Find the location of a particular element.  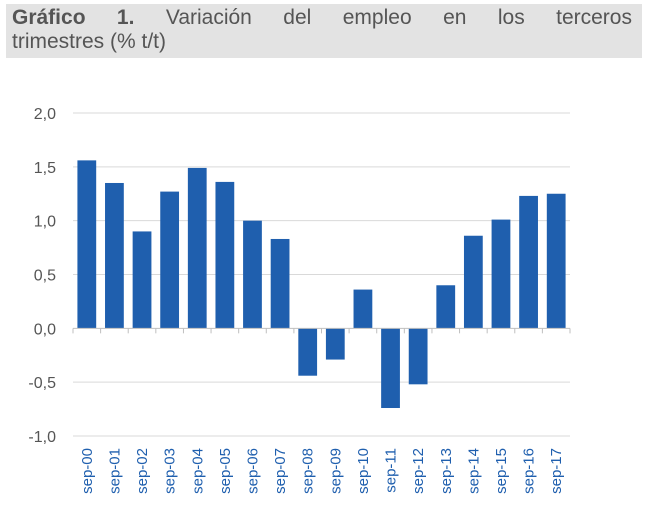

x-tick-label: sep-01 is located at coordinates (114, 471).